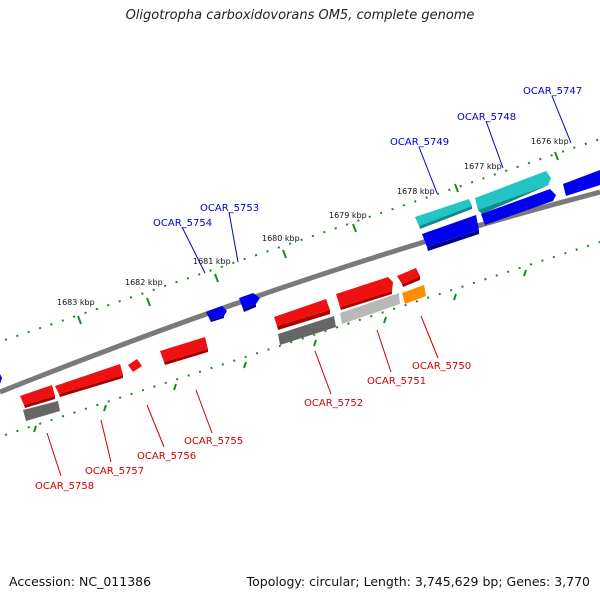 The image size is (600, 600). What do you see at coordinates (396, 381) in the screenshot?
I see `gene-label-ocar-5751: OCAR_5751` at bounding box center [396, 381].